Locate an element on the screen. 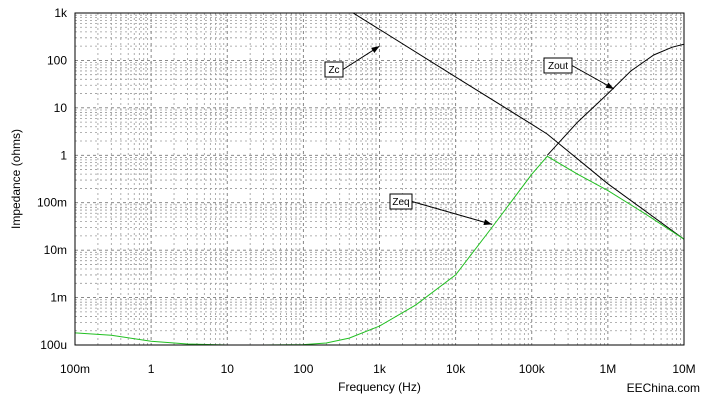 This screenshot has height=402, width=712. x-tick-label: 1 is located at coordinates (151, 369).